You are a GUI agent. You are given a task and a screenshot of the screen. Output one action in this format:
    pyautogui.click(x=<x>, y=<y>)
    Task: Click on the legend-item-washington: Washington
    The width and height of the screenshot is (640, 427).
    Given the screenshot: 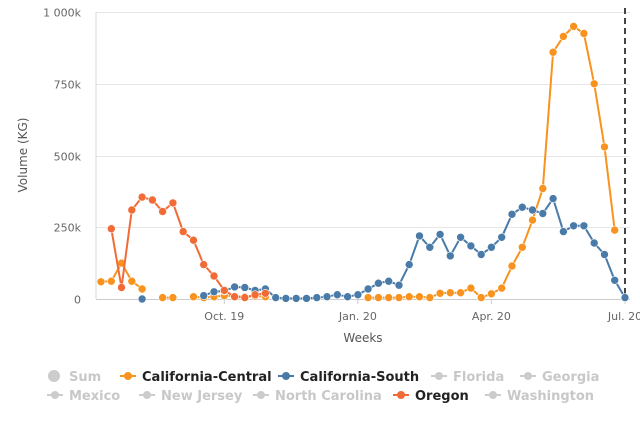 What is the action you would take?
    pyautogui.click(x=539, y=396)
    